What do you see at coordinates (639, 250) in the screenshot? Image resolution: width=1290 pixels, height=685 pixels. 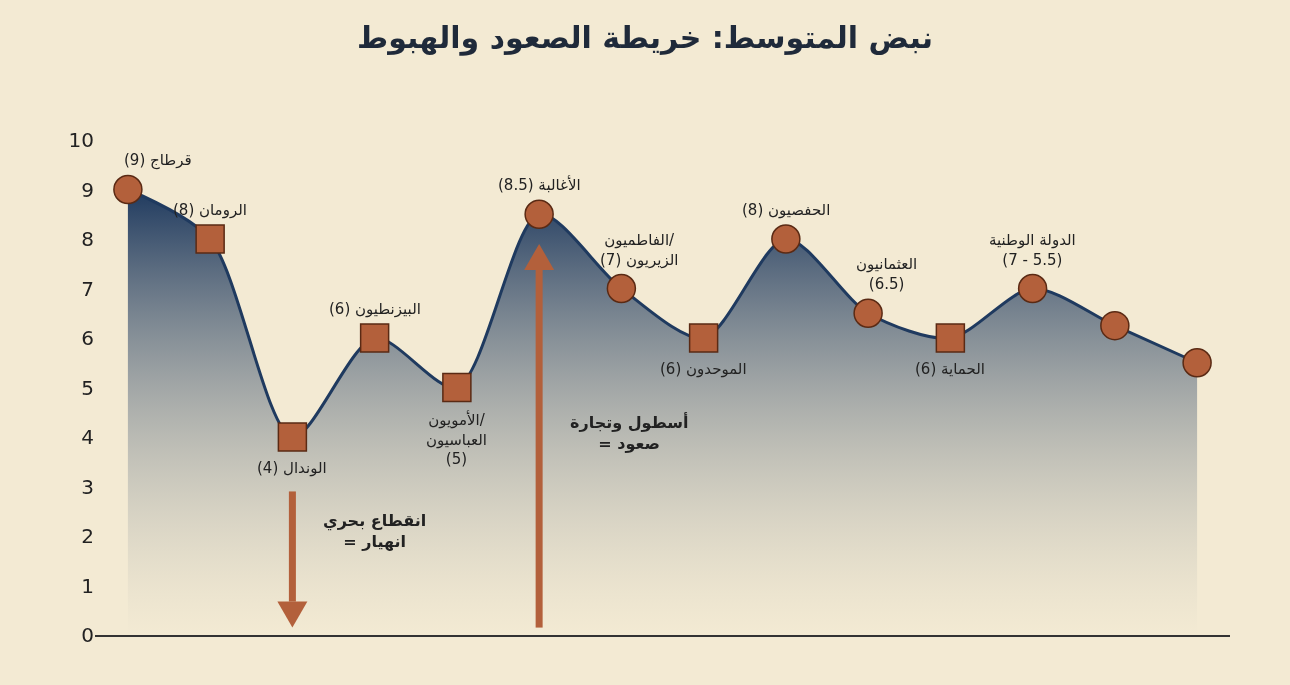 I see `data-label: الفاطميون/ الزيريون (7)` at bounding box center [639, 250].